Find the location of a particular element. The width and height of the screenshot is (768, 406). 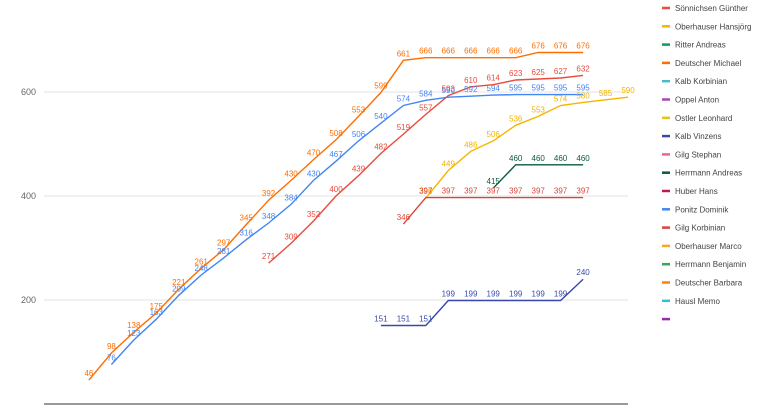

data-label: 519 is located at coordinates (404, 127).